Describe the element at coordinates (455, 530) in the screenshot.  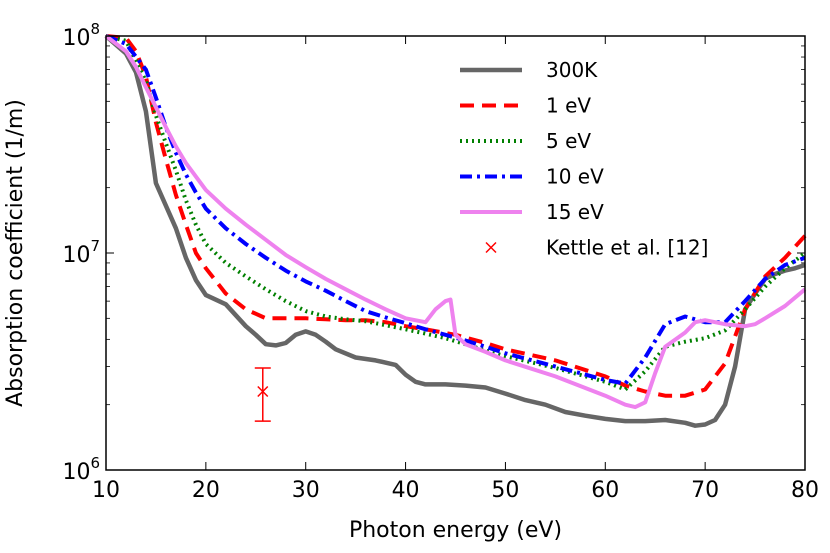
I see `x-axis-label: Photon energy (eV)` at that location.